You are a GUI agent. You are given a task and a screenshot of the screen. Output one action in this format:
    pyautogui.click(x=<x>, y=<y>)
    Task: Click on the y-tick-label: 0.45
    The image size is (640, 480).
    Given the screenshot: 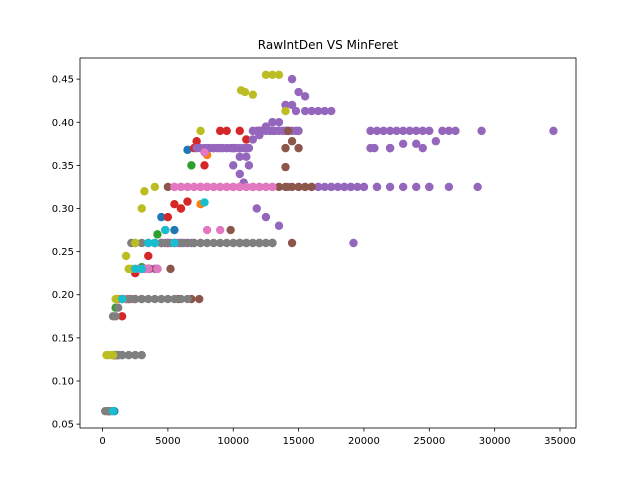 What is the action you would take?
    pyautogui.click(x=63, y=80)
    